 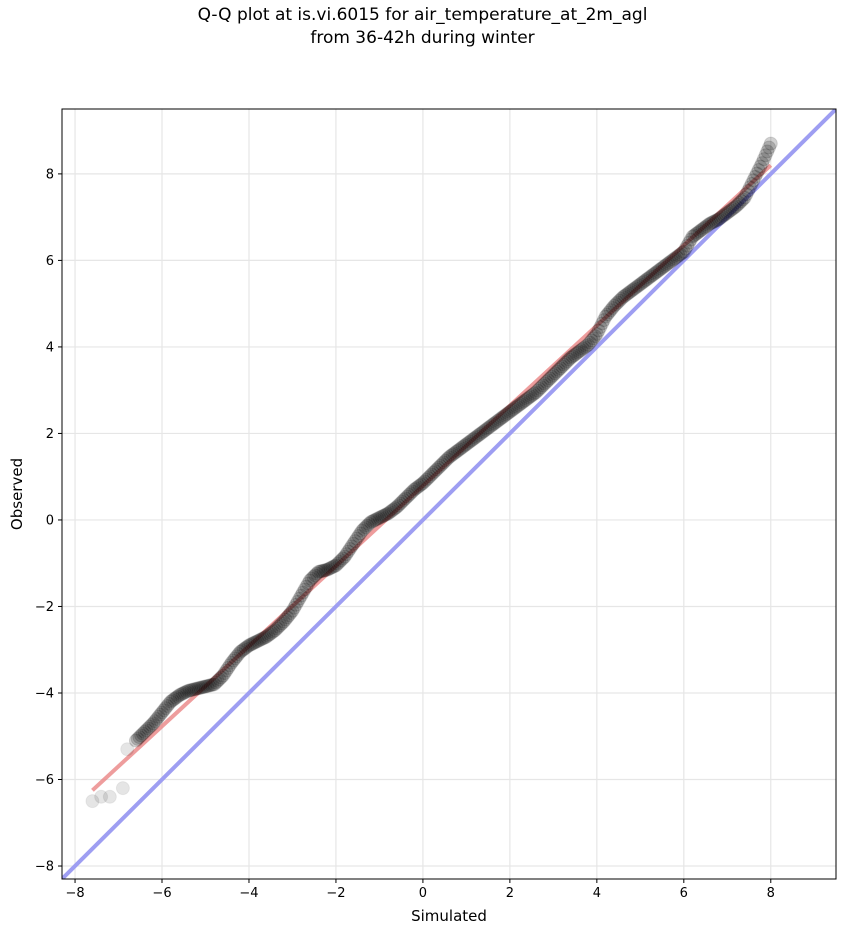 What do you see at coordinates (44, 607) in the screenshot?
I see `y-tick-label: −2` at bounding box center [44, 607].